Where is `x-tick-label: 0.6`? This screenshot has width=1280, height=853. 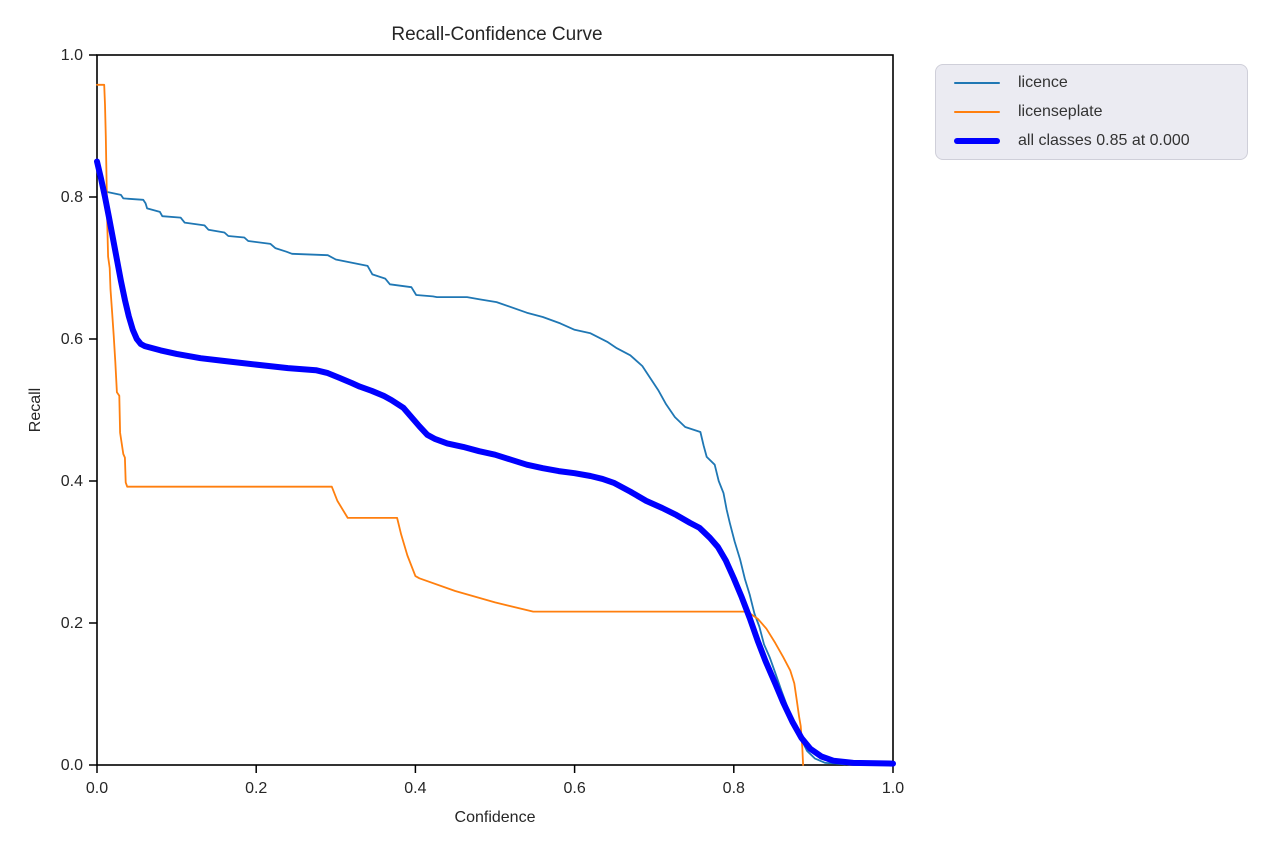 x-tick-label: 0.6 is located at coordinates (574, 788).